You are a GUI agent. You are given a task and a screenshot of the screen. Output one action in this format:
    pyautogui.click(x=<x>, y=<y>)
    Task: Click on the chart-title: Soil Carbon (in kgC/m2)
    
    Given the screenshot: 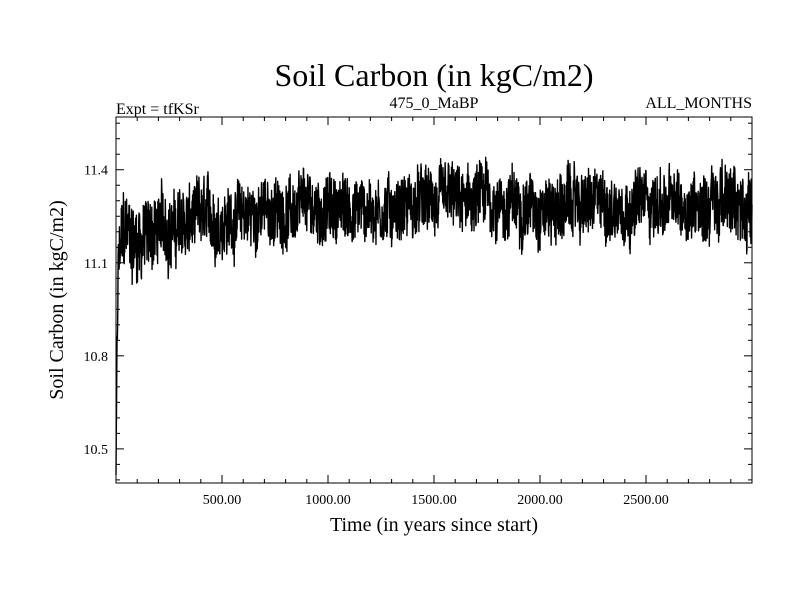 What is the action you would take?
    pyautogui.click(x=433, y=75)
    